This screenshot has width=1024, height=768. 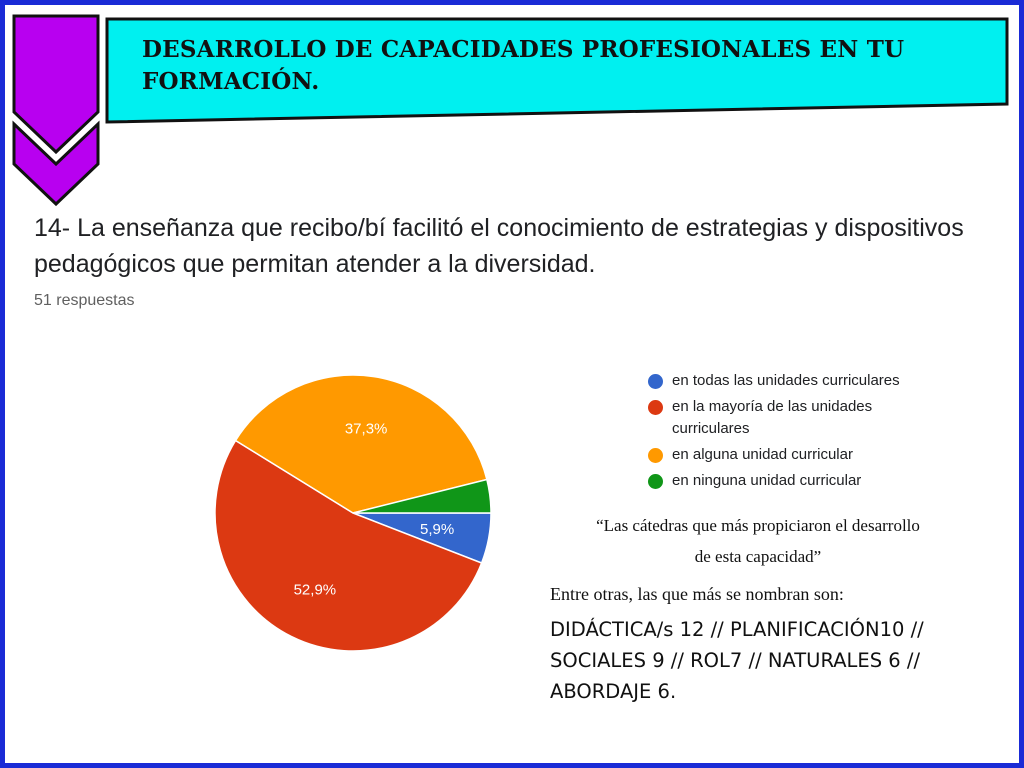 I want to click on response-count: 51 respuestas, so click(x=84, y=300).